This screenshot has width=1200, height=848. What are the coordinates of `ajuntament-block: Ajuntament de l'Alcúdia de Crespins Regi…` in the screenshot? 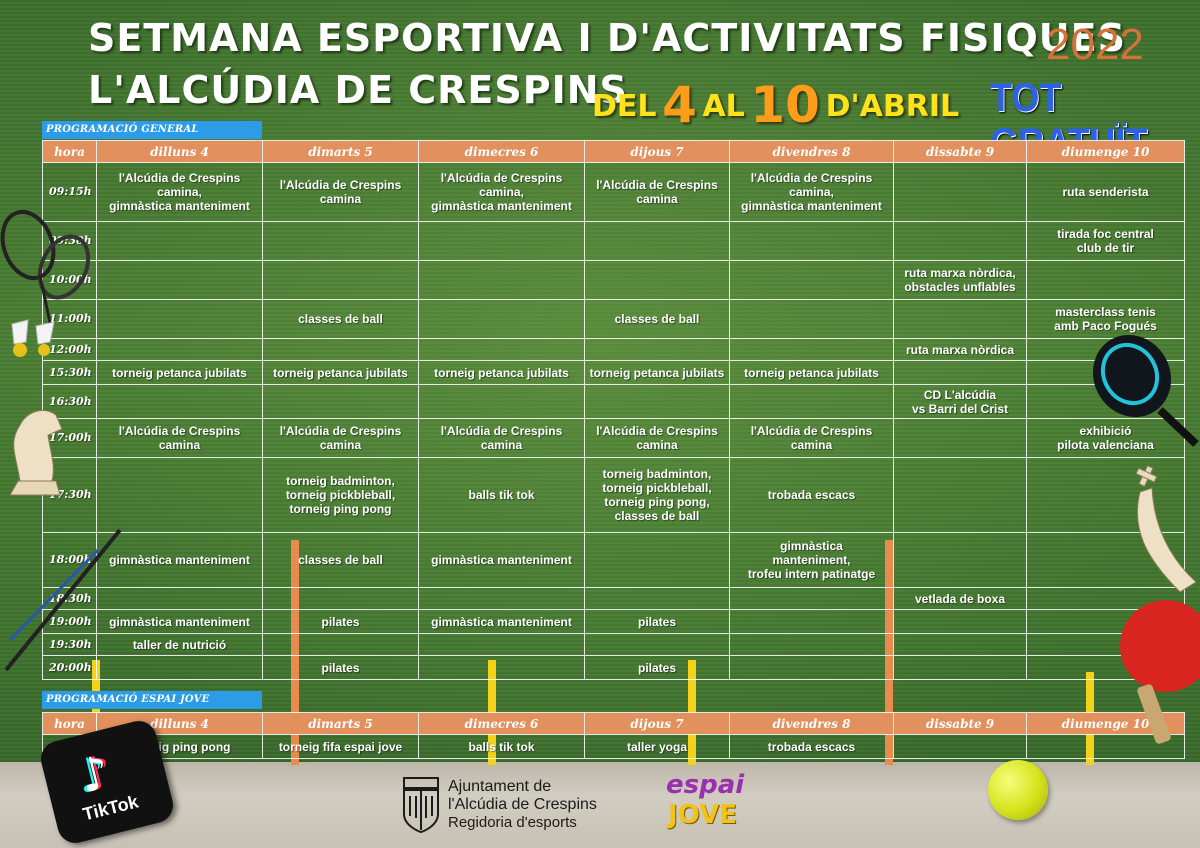 It's located at (522, 805).